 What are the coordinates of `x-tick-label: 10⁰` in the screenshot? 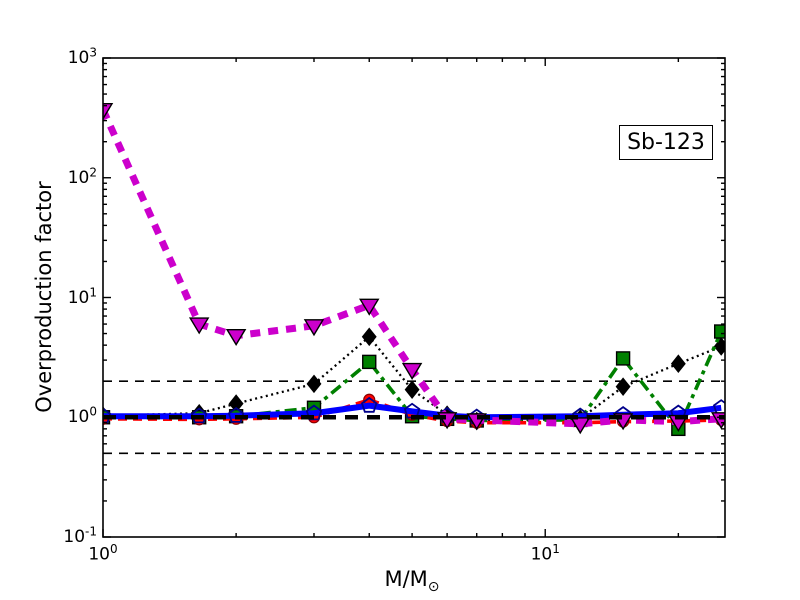 It's located at (103, 553).